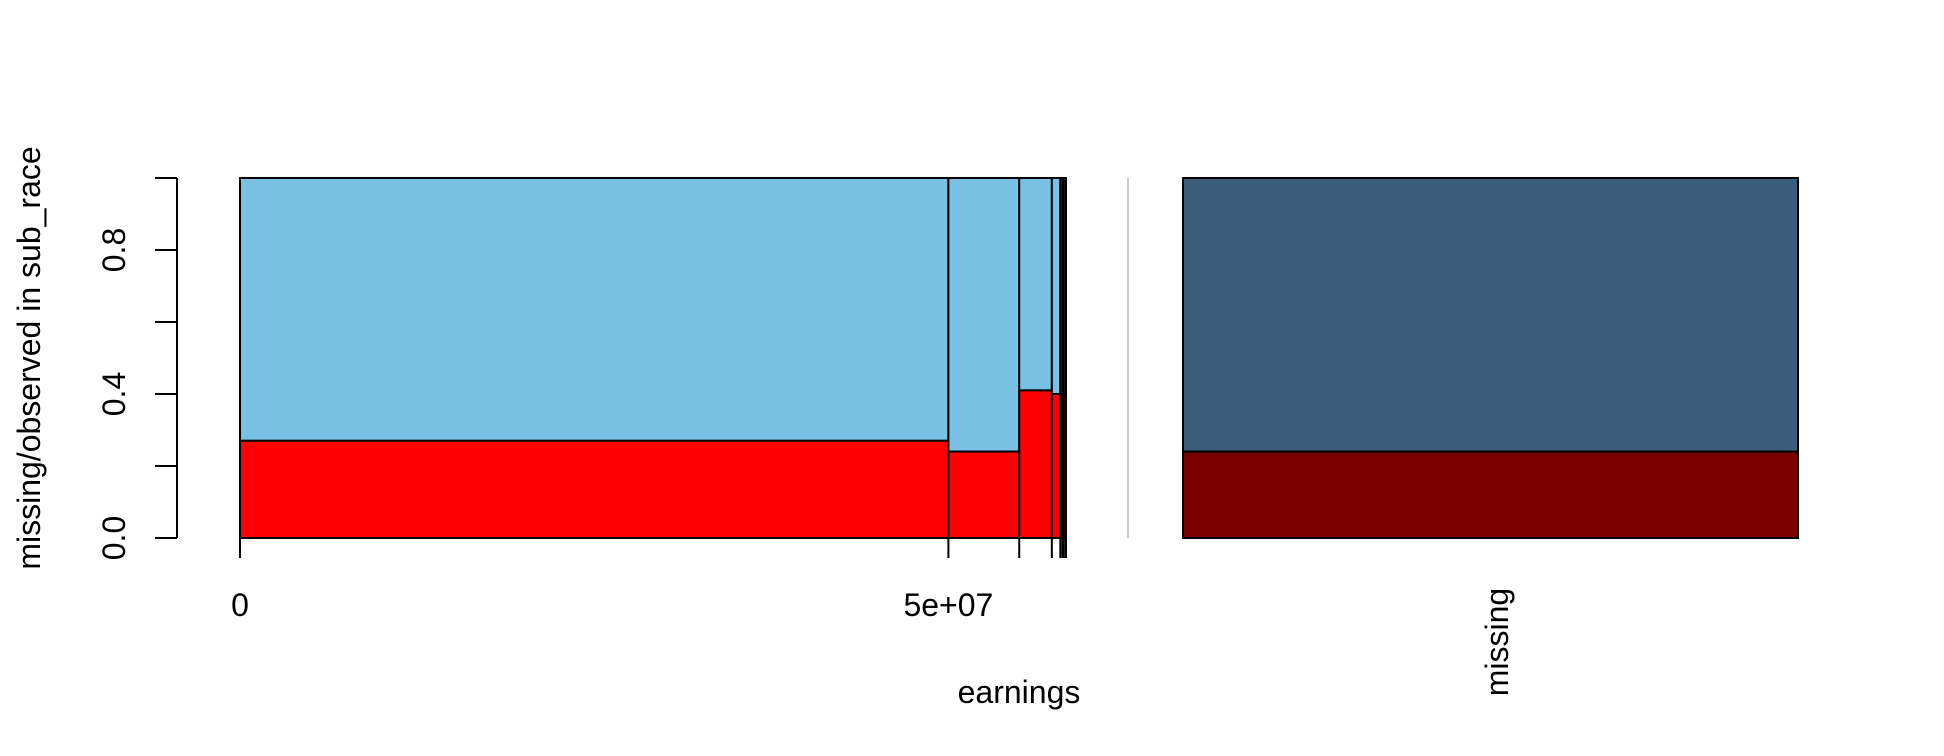  What do you see at coordinates (1490, 315) in the screenshot?
I see `missing-panel-observed` at bounding box center [1490, 315].